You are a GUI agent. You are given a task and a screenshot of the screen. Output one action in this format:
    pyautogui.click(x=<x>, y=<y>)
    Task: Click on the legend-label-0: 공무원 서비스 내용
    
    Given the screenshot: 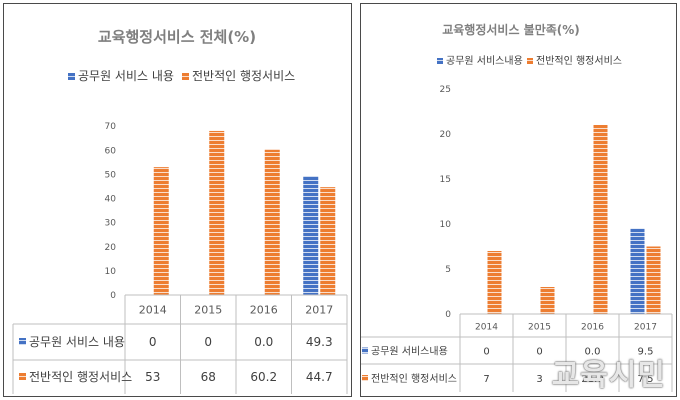 What is the action you would take?
    pyautogui.click(x=126, y=76)
    